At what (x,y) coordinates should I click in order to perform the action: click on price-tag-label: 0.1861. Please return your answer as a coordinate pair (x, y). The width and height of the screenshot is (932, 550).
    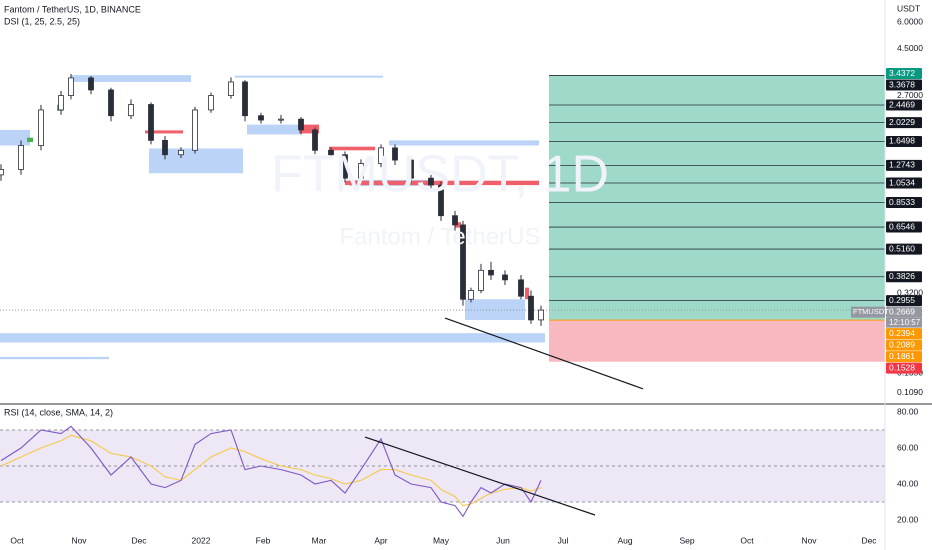
    Looking at the image, I should click on (902, 356).